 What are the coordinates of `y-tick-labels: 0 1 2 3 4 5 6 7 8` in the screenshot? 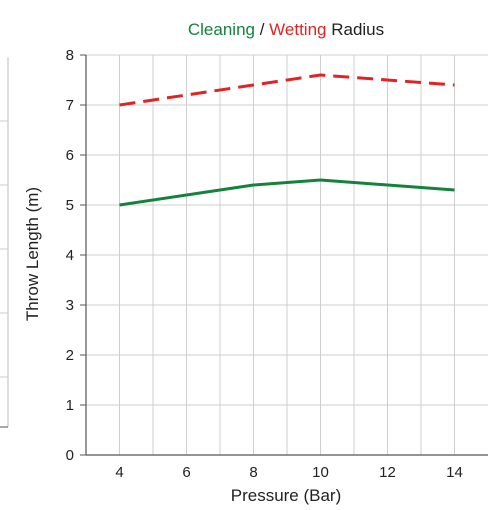 It's located at (70, 255).